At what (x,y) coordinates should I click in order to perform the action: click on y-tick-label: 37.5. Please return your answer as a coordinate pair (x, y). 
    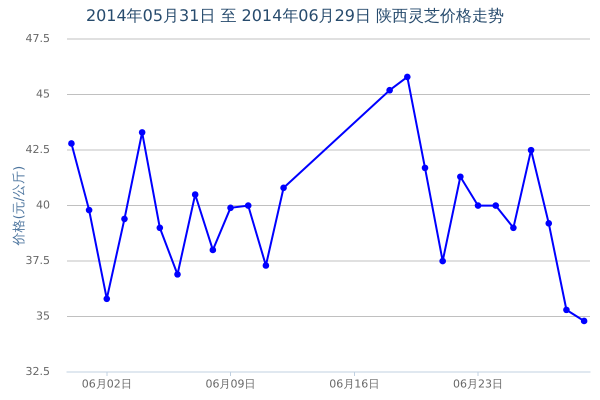
    Looking at the image, I should click on (38, 260).